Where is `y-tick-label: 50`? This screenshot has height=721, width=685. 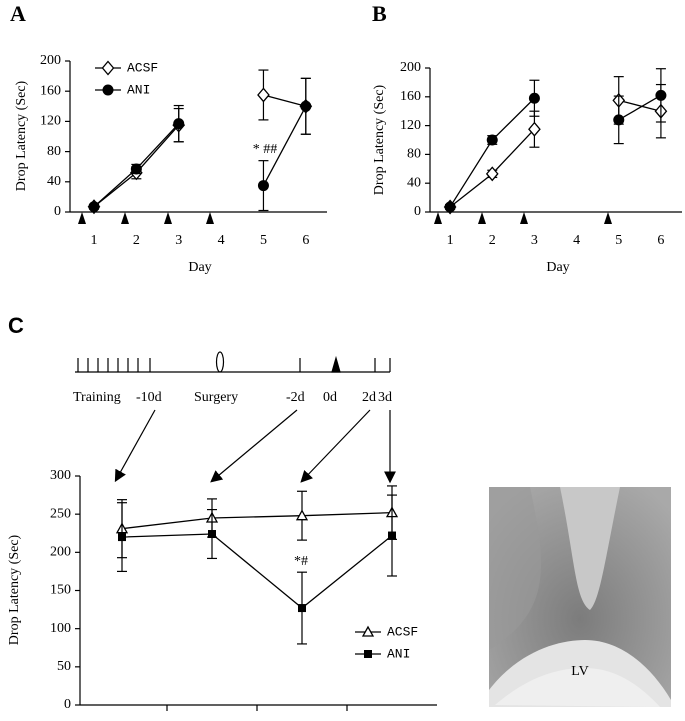
y-tick-label: 50 is located at coordinates (64, 666).